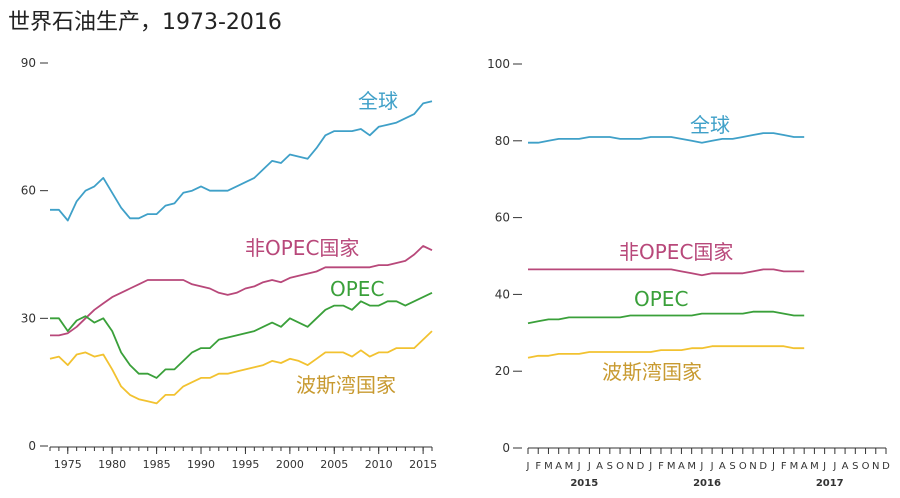 Image resolution: width=900 pixels, height=498 pixels. Describe the element at coordinates (28, 63) in the screenshot. I see `y-tick-label: 90` at that location.